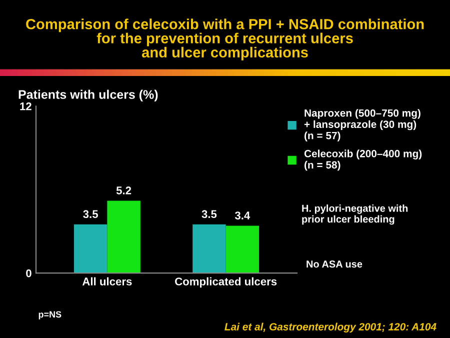  I want to click on y-tick-label: 12, so click(26, 106).